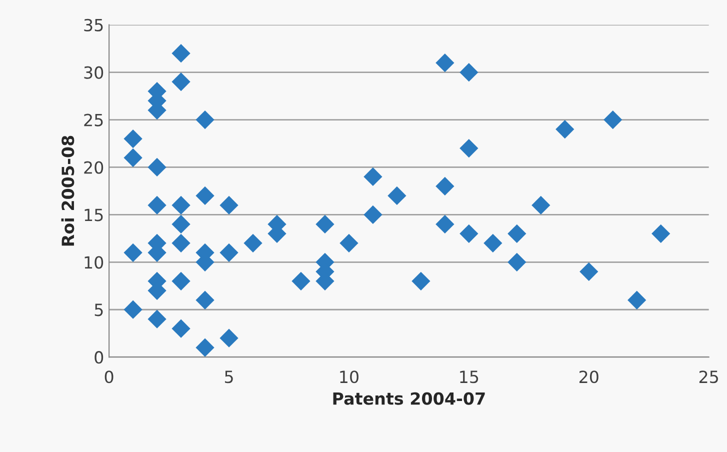 The width and height of the screenshot is (727, 452). What do you see at coordinates (93, 120) in the screenshot?
I see `y-tick-label: 25` at bounding box center [93, 120].